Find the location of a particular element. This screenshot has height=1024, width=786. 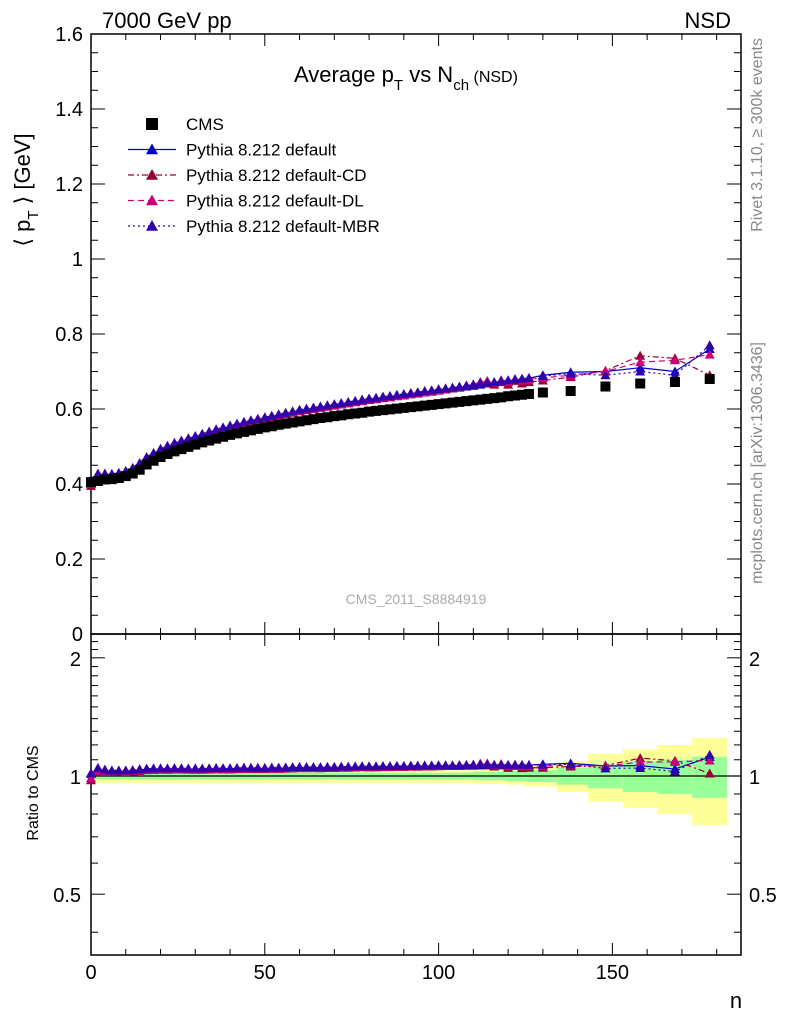

series-pythia-8-212-default-cd-line is located at coordinates (400, 421).